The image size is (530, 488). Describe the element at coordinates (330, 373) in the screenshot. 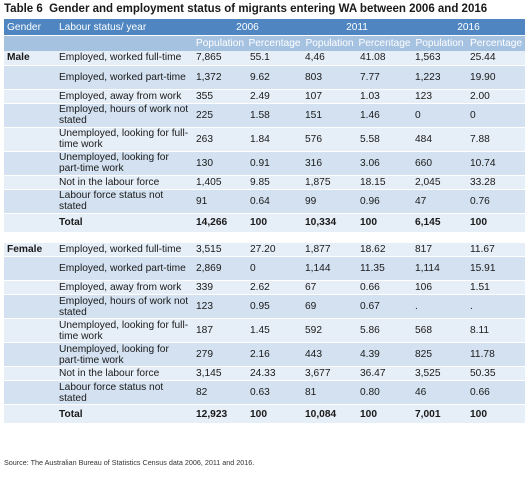

I see `population-cell: 3,677` at that location.